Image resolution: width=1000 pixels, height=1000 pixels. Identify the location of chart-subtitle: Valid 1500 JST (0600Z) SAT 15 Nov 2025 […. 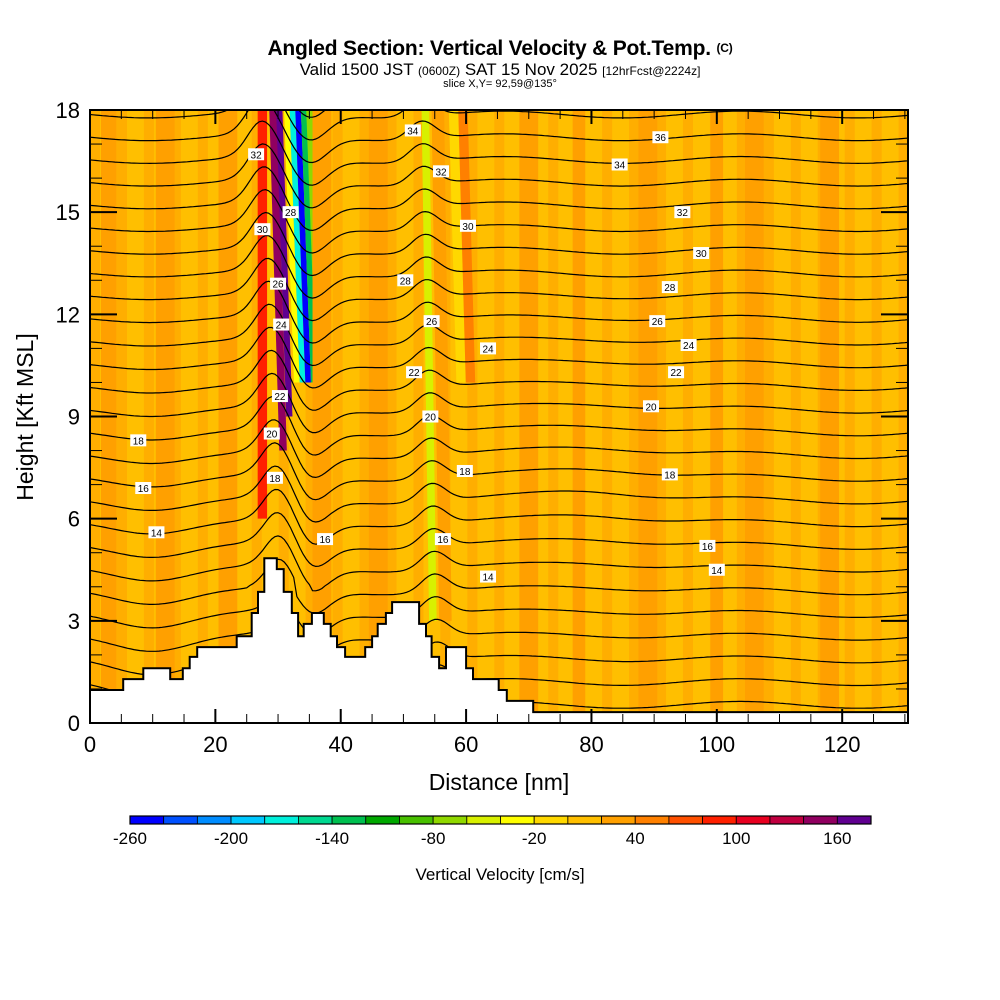
(500, 70).